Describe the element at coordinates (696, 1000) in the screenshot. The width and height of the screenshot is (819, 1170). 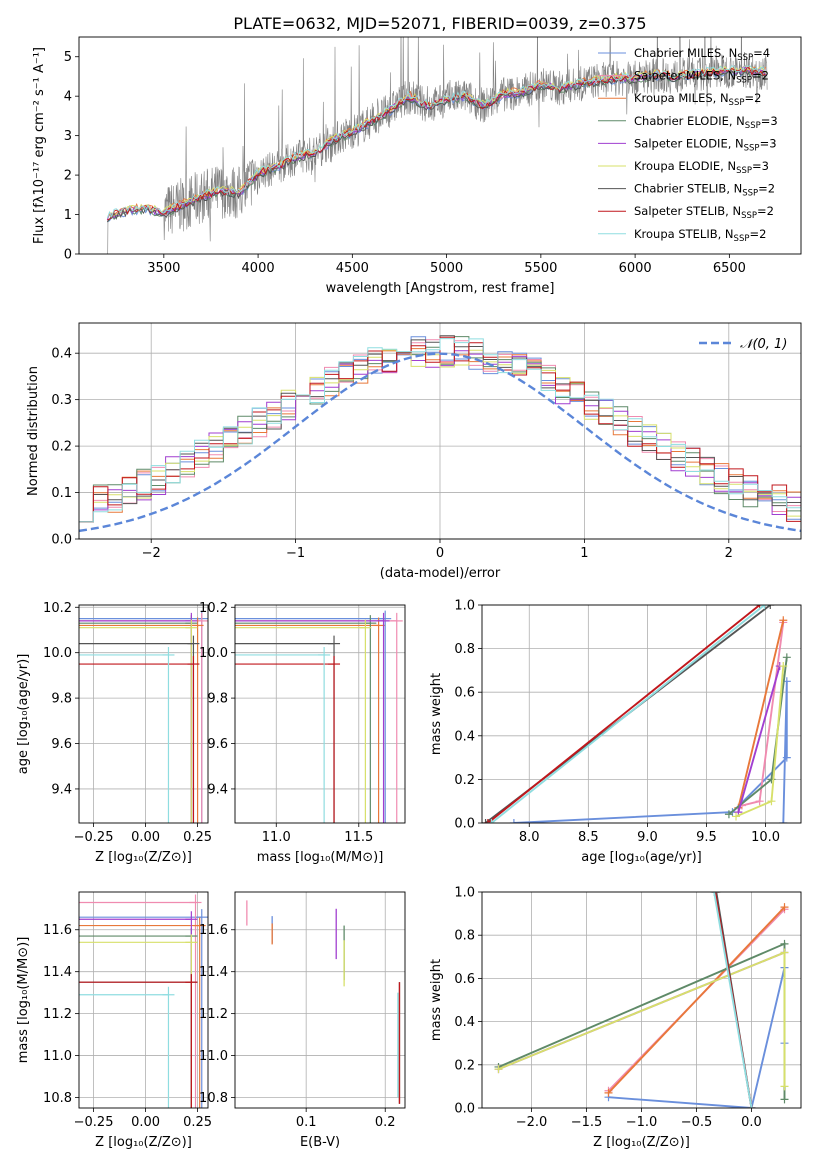
I see `series-kroupa_miles` at that location.